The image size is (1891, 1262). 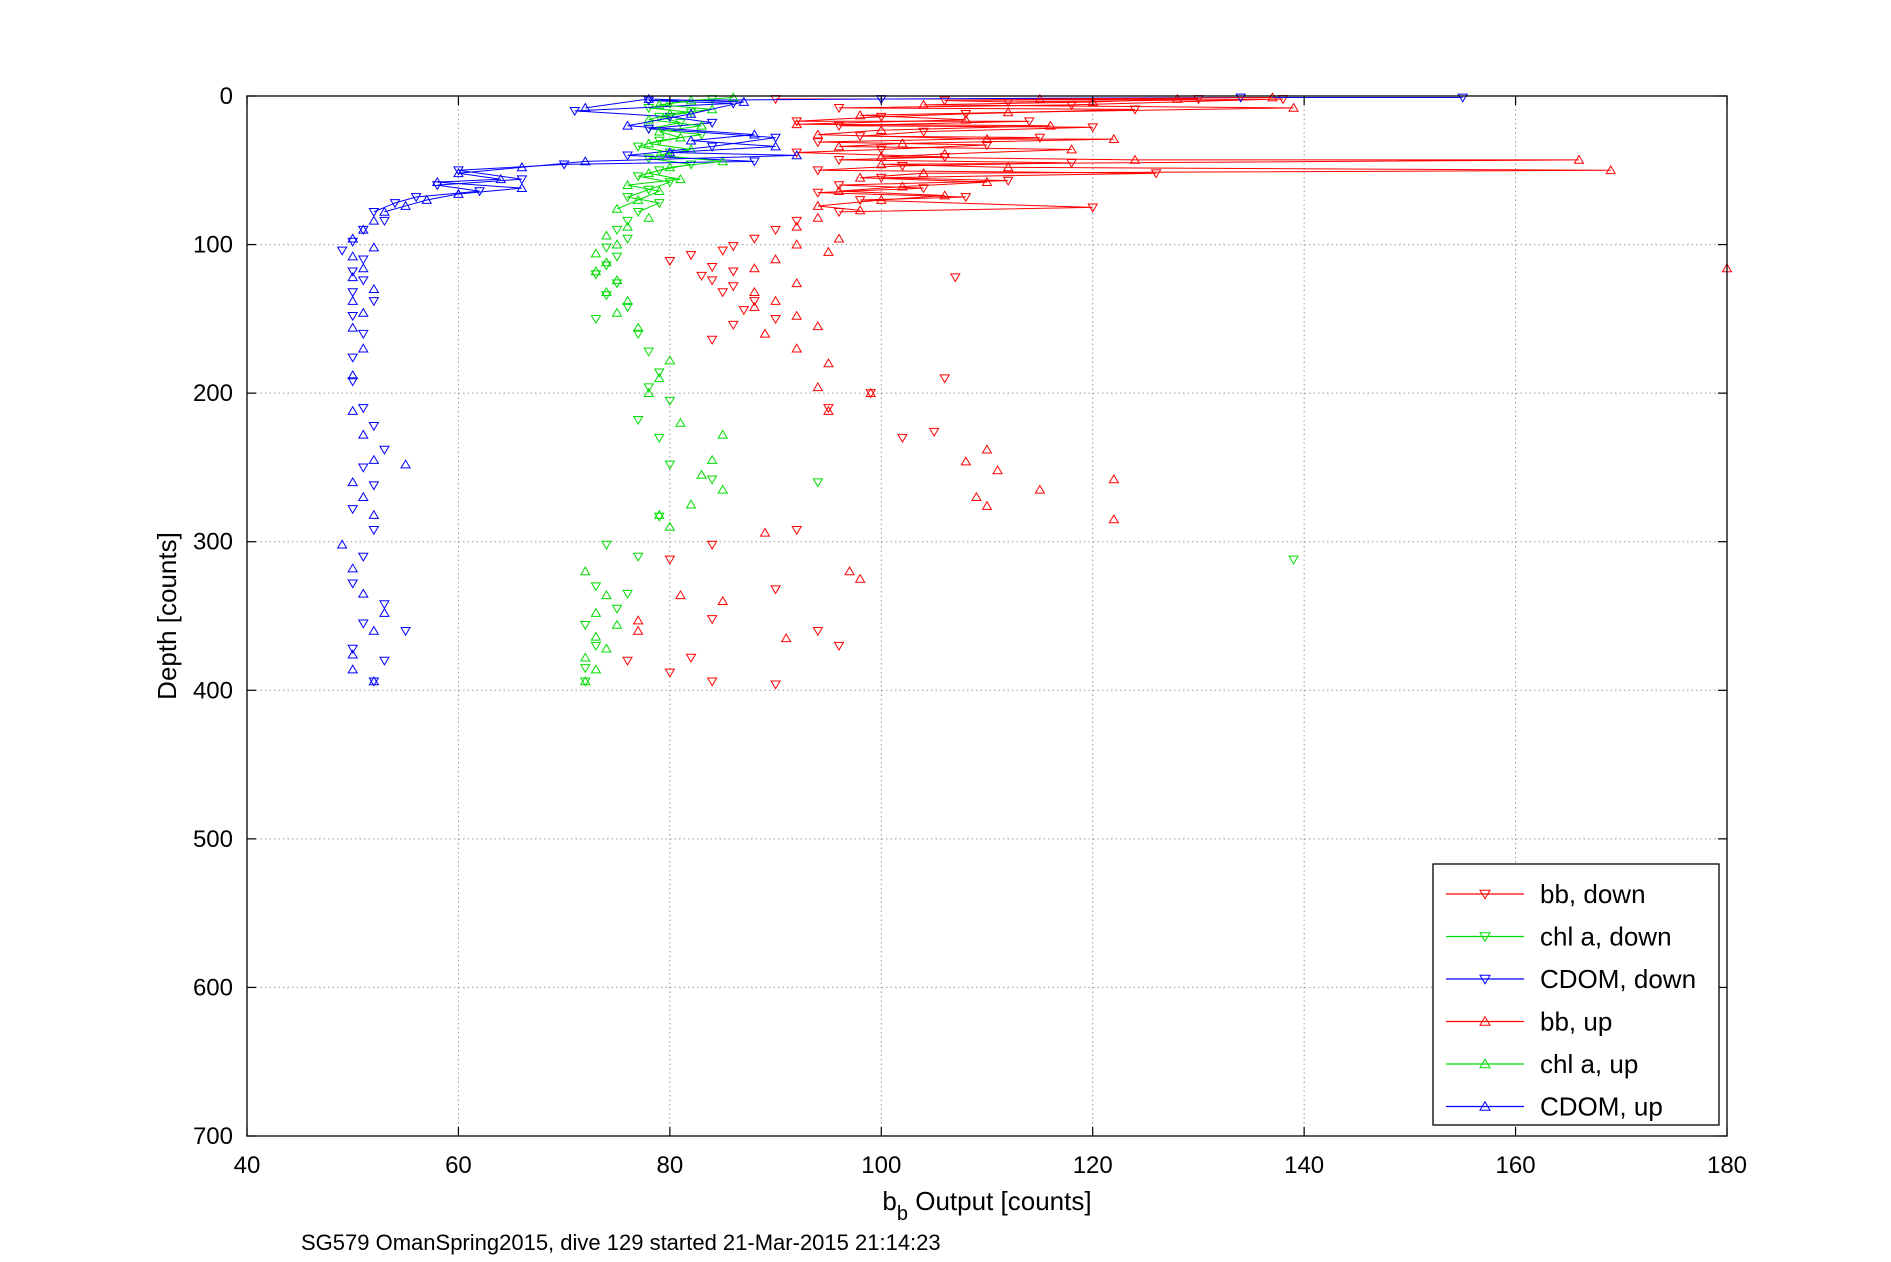 What do you see at coordinates (1516, 1165) in the screenshot?
I see `x-tick-label: 160` at bounding box center [1516, 1165].